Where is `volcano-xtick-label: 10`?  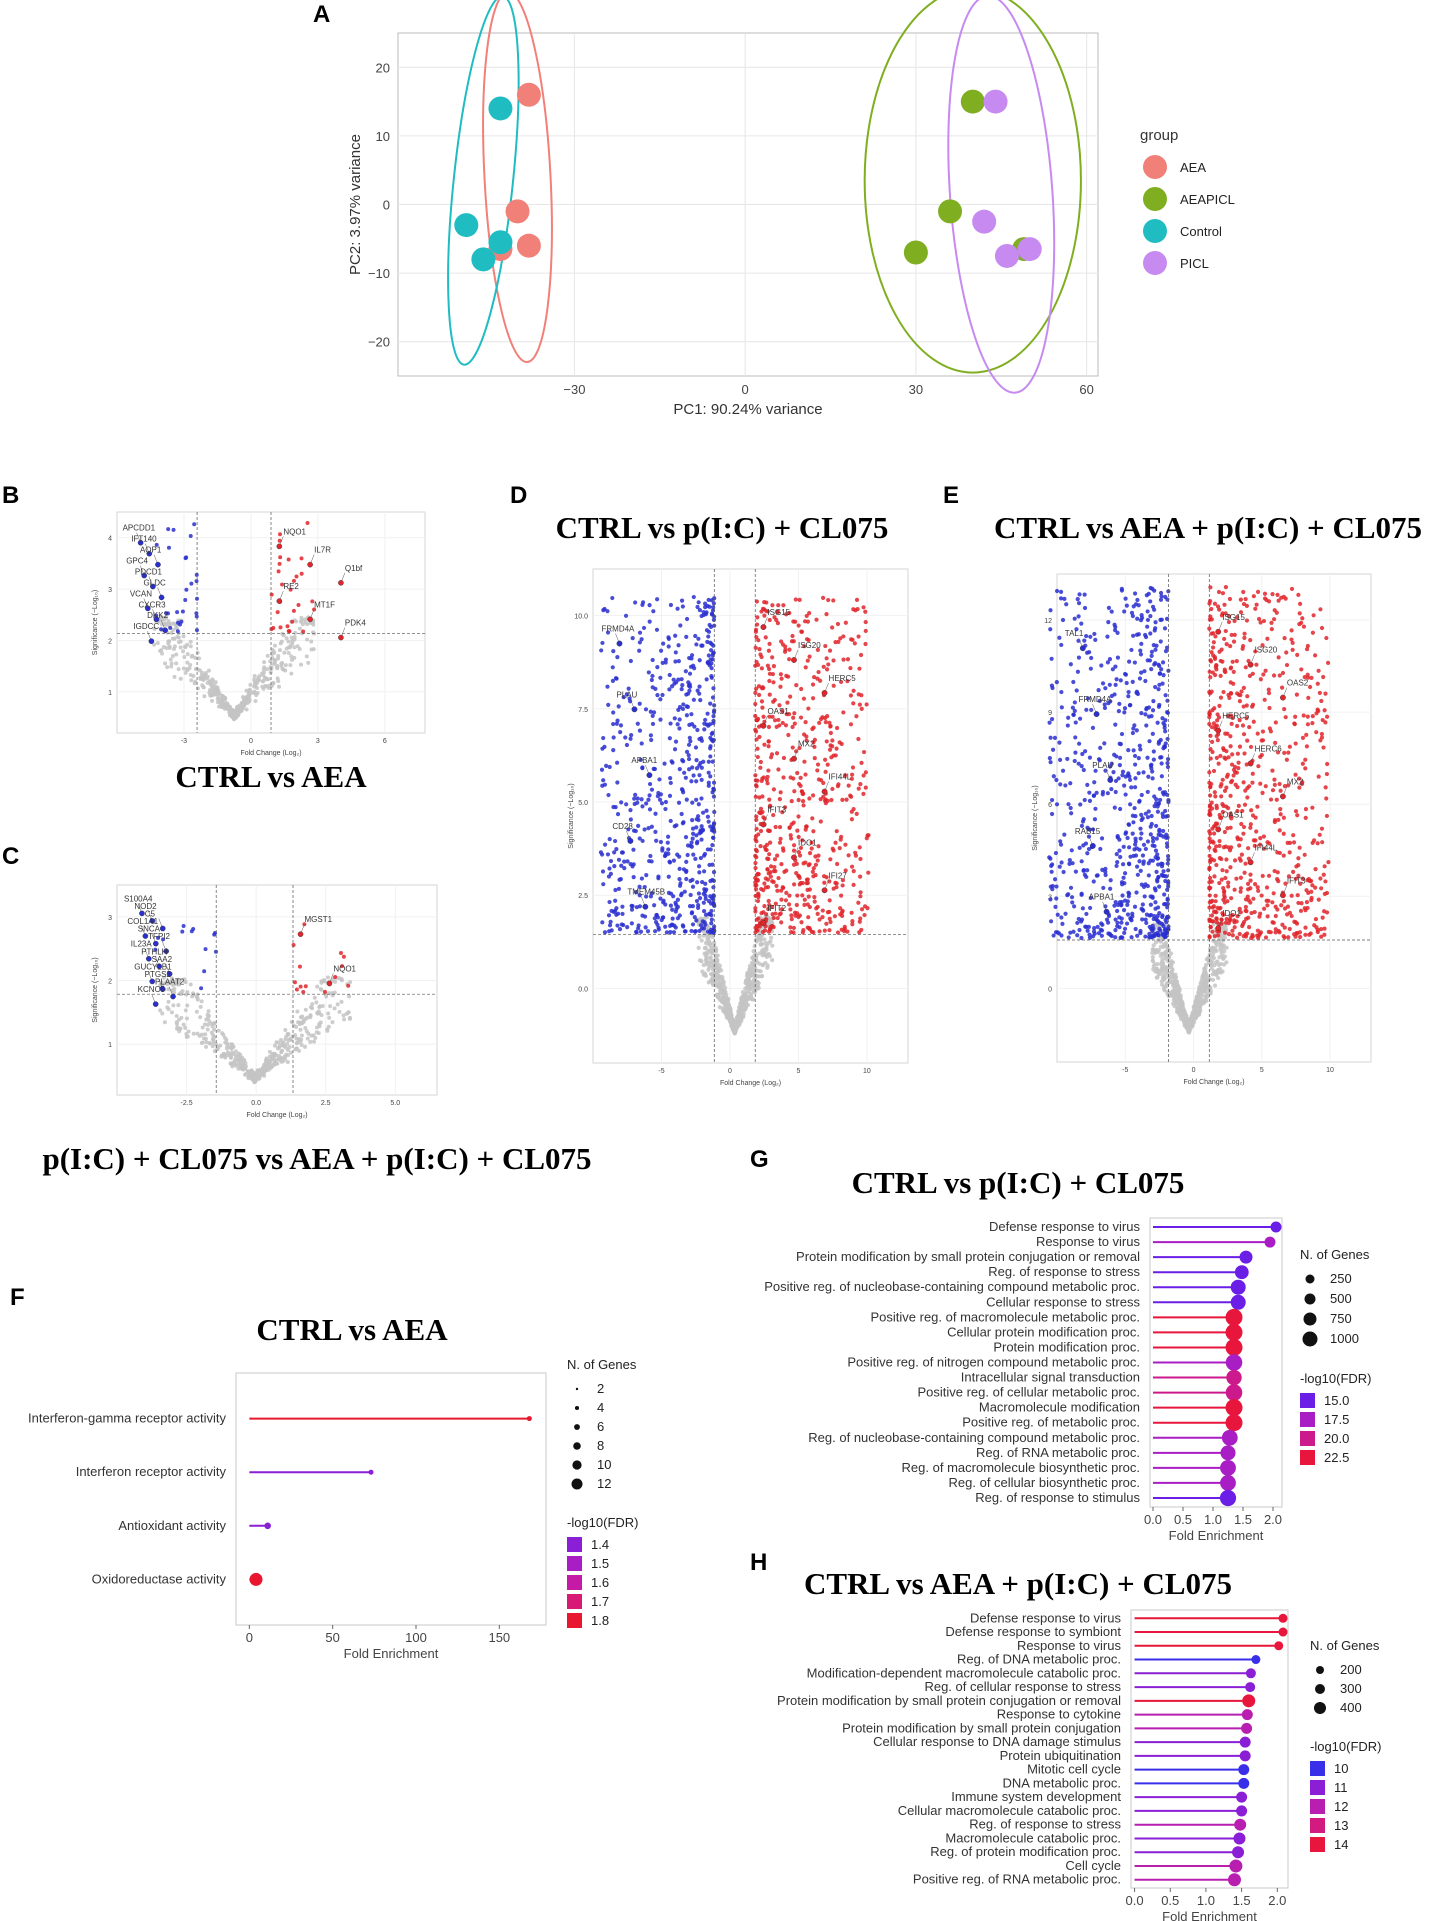
volcano-xtick-label: 10 is located at coordinates (867, 1071).